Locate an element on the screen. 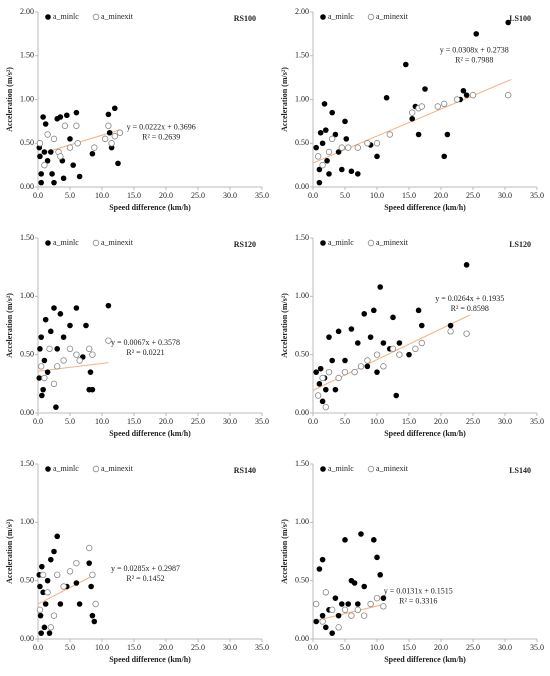 This screenshot has height=676, width=550. y-tick-label: 2.00 is located at coordinates (27, 11).